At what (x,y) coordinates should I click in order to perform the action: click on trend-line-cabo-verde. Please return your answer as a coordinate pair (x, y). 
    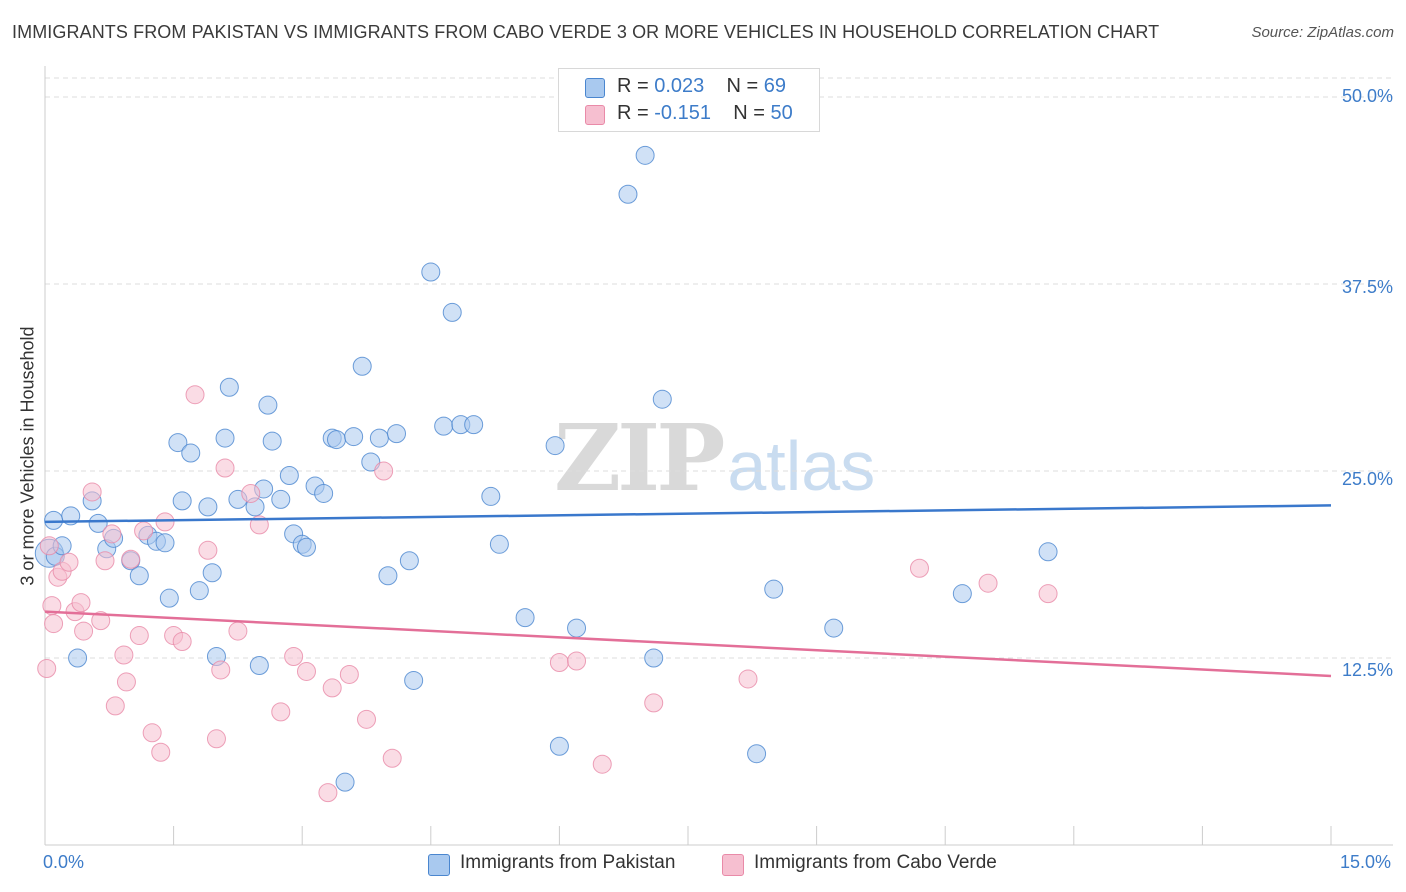
    Looking at the image, I should click on (688, 644).